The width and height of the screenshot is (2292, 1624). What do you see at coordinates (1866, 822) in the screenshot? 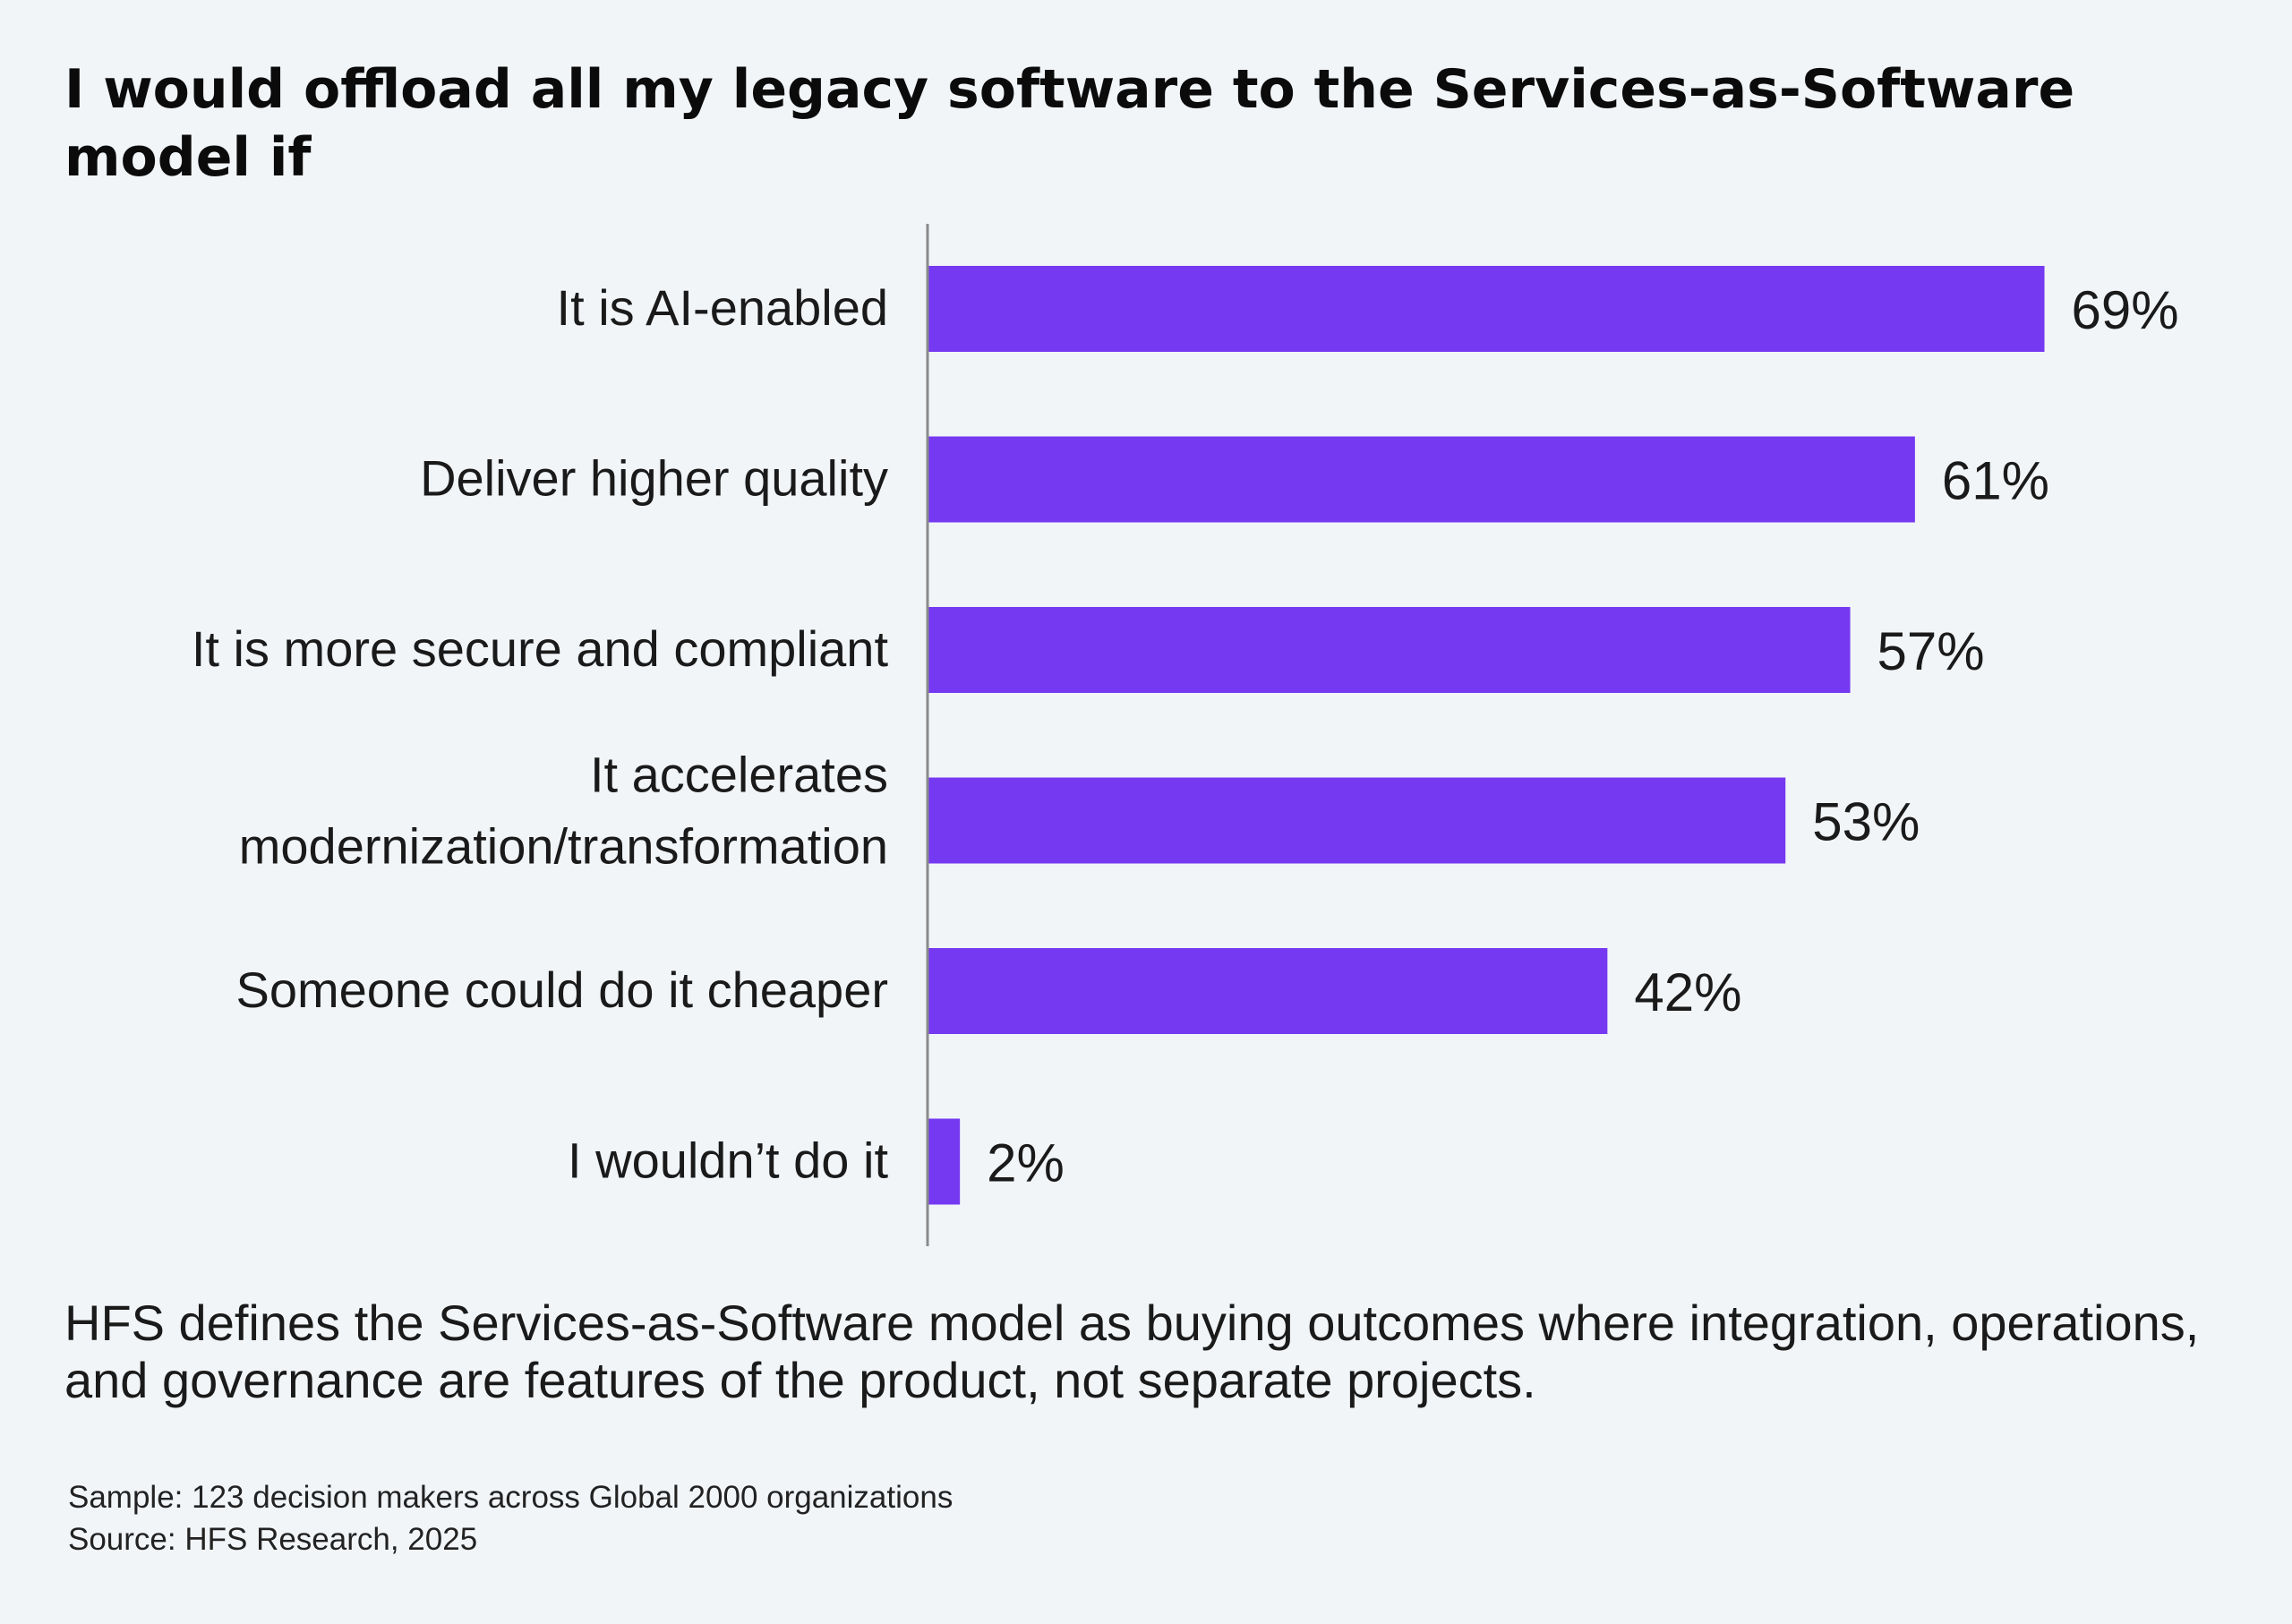
I see `value-label-3: 53%` at bounding box center [1866, 822].